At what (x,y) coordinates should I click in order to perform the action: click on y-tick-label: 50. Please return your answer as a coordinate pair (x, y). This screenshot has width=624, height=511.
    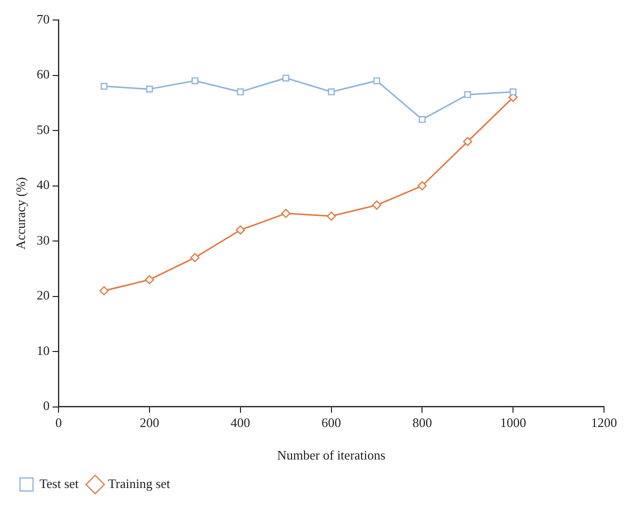
    Looking at the image, I should click on (43, 129).